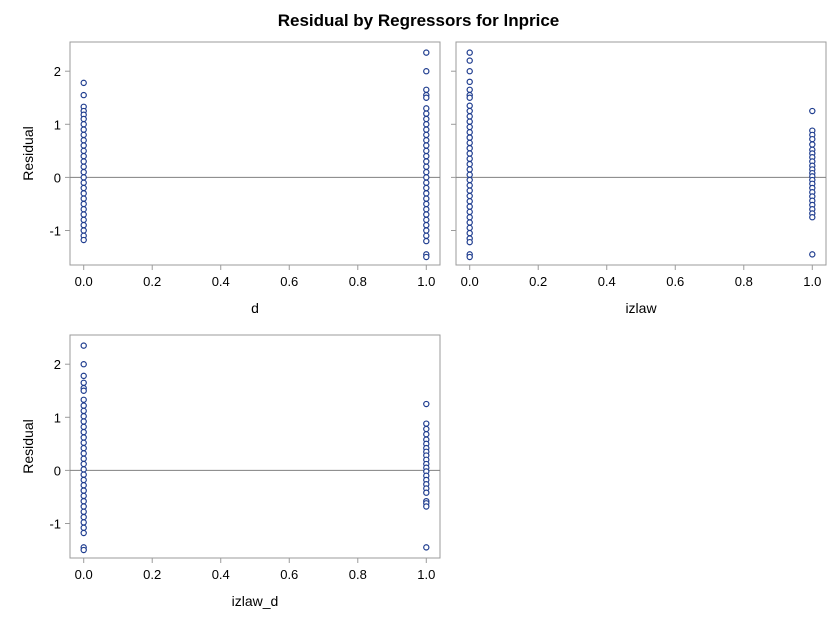 This screenshot has width=837, height=627. I want to click on x-tick-label: 0.2, so click(538, 281).